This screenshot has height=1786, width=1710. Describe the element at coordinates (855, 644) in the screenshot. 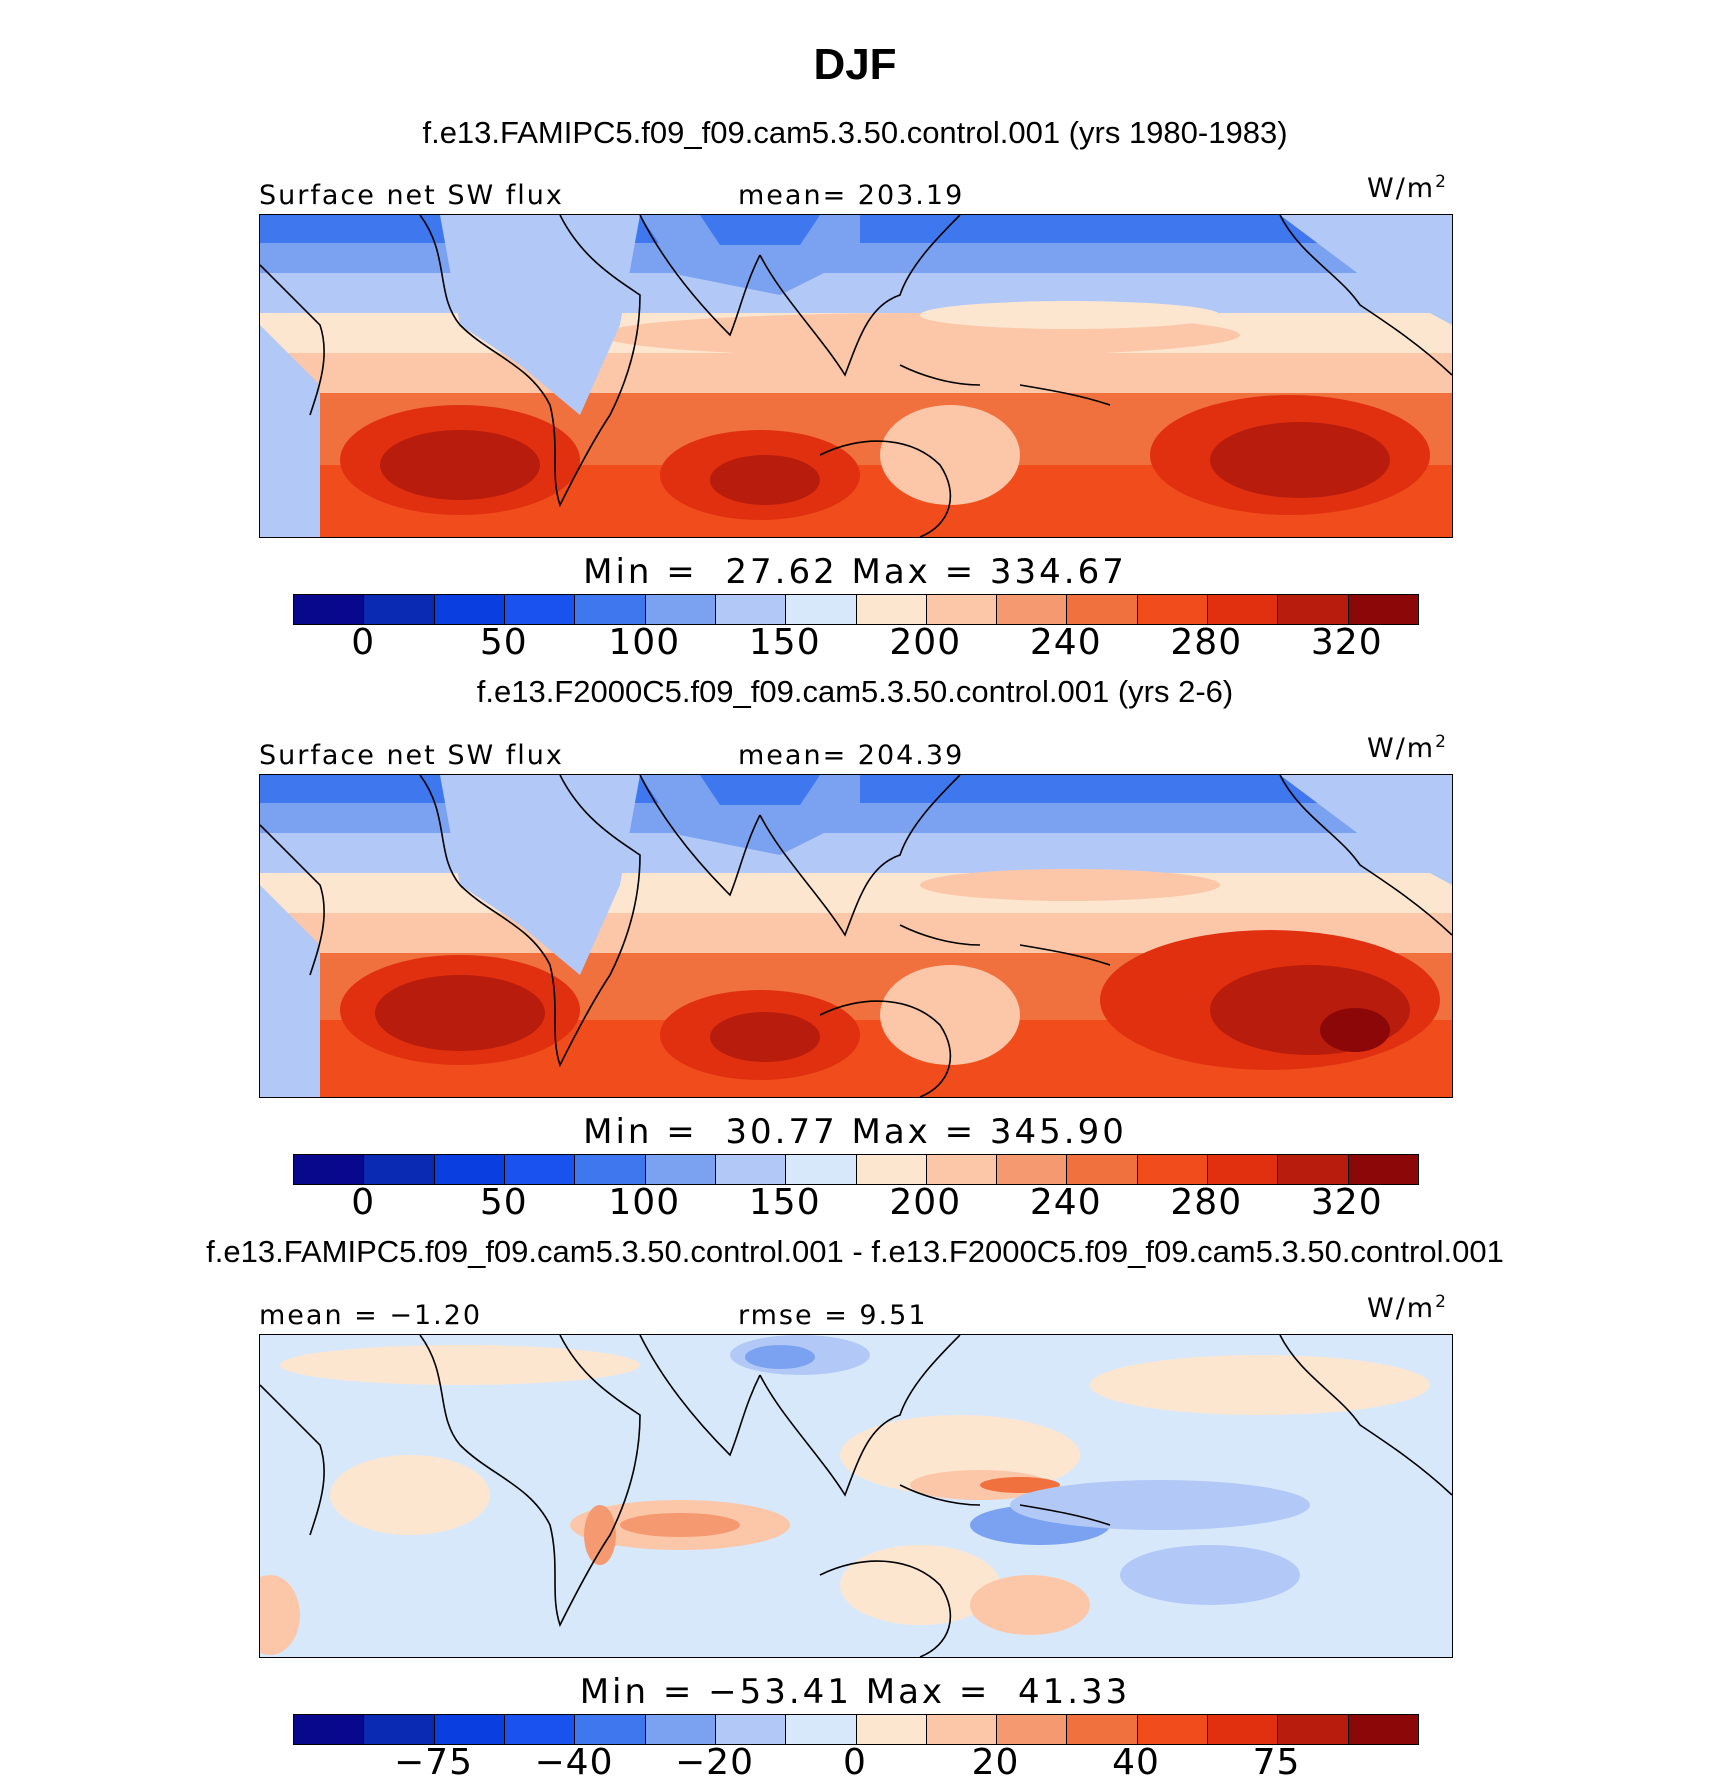

I see `colorbar-ticks-1: 0 50 100 150 200 240 280 320` at that location.